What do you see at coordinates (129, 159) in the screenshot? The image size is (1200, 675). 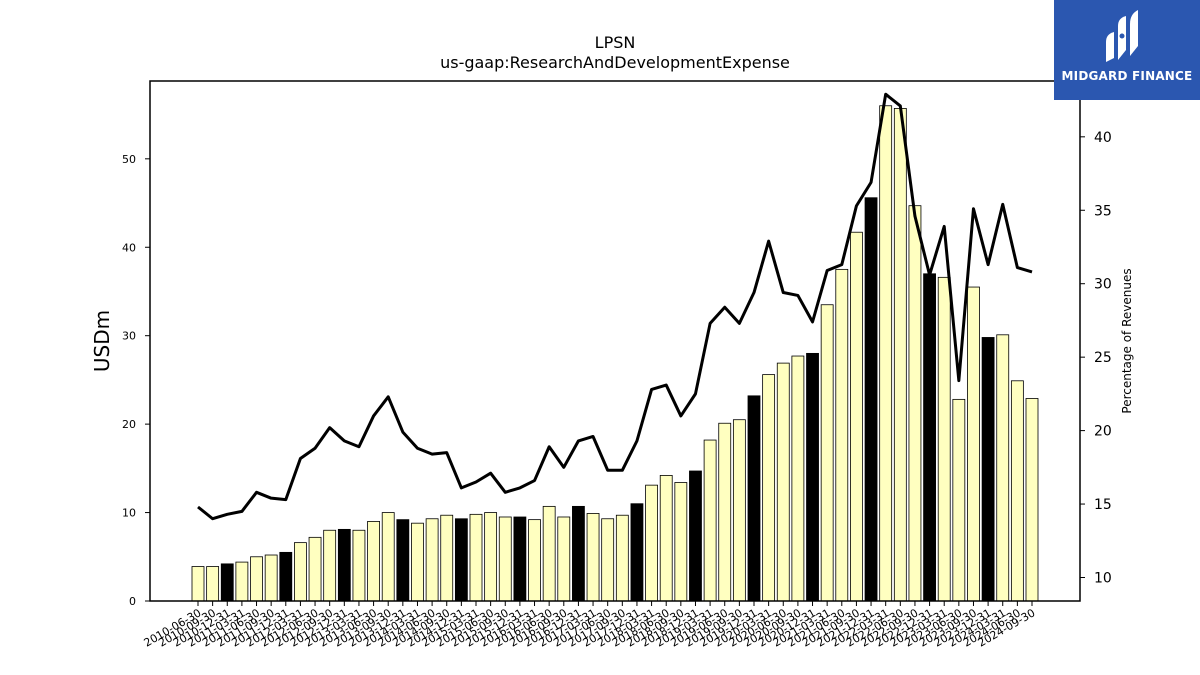 I see `y-tick-label: 50` at bounding box center [129, 159].